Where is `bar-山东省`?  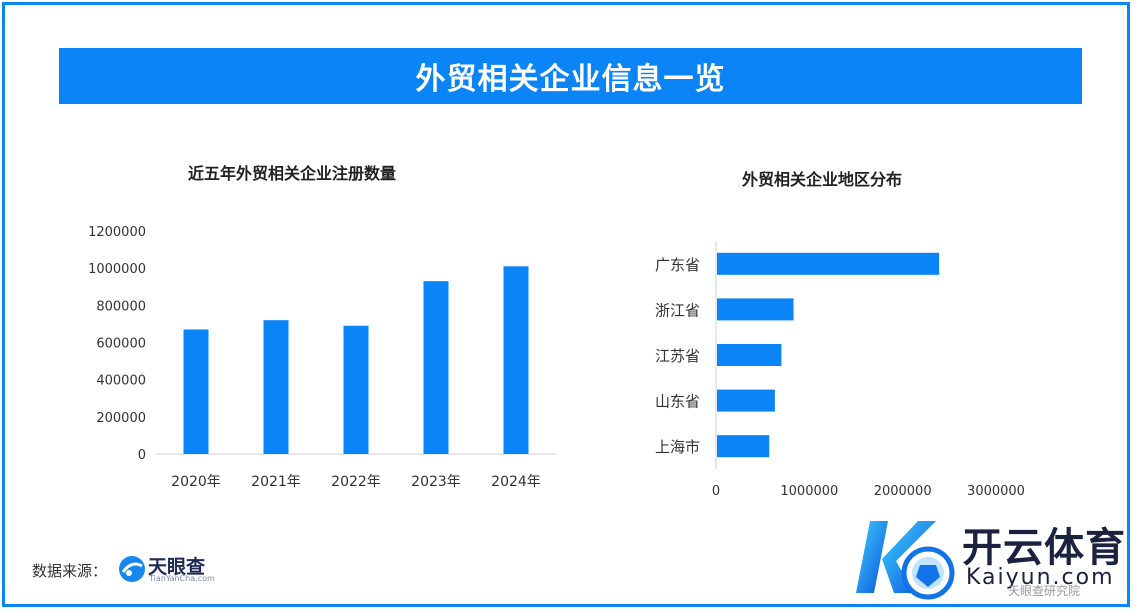 bar-山东省 is located at coordinates (746, 400).